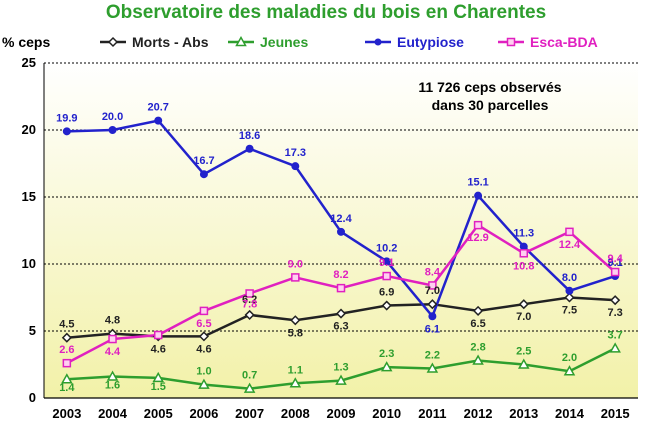 Image resolution: width=652 pixels, height=425 pixels. Describe the element at coordinates (203, 372) in the screenshot. I see `data-label: 1.0` at that location.